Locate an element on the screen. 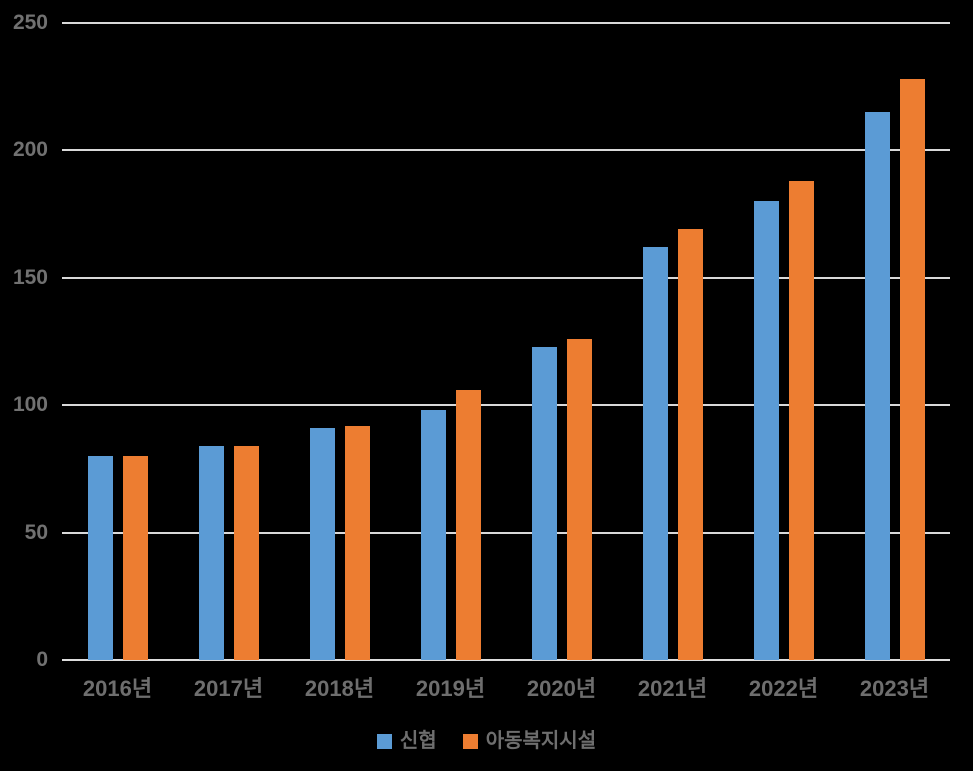  y-tick-label-250: 250 is located at coordinates (30, 22).